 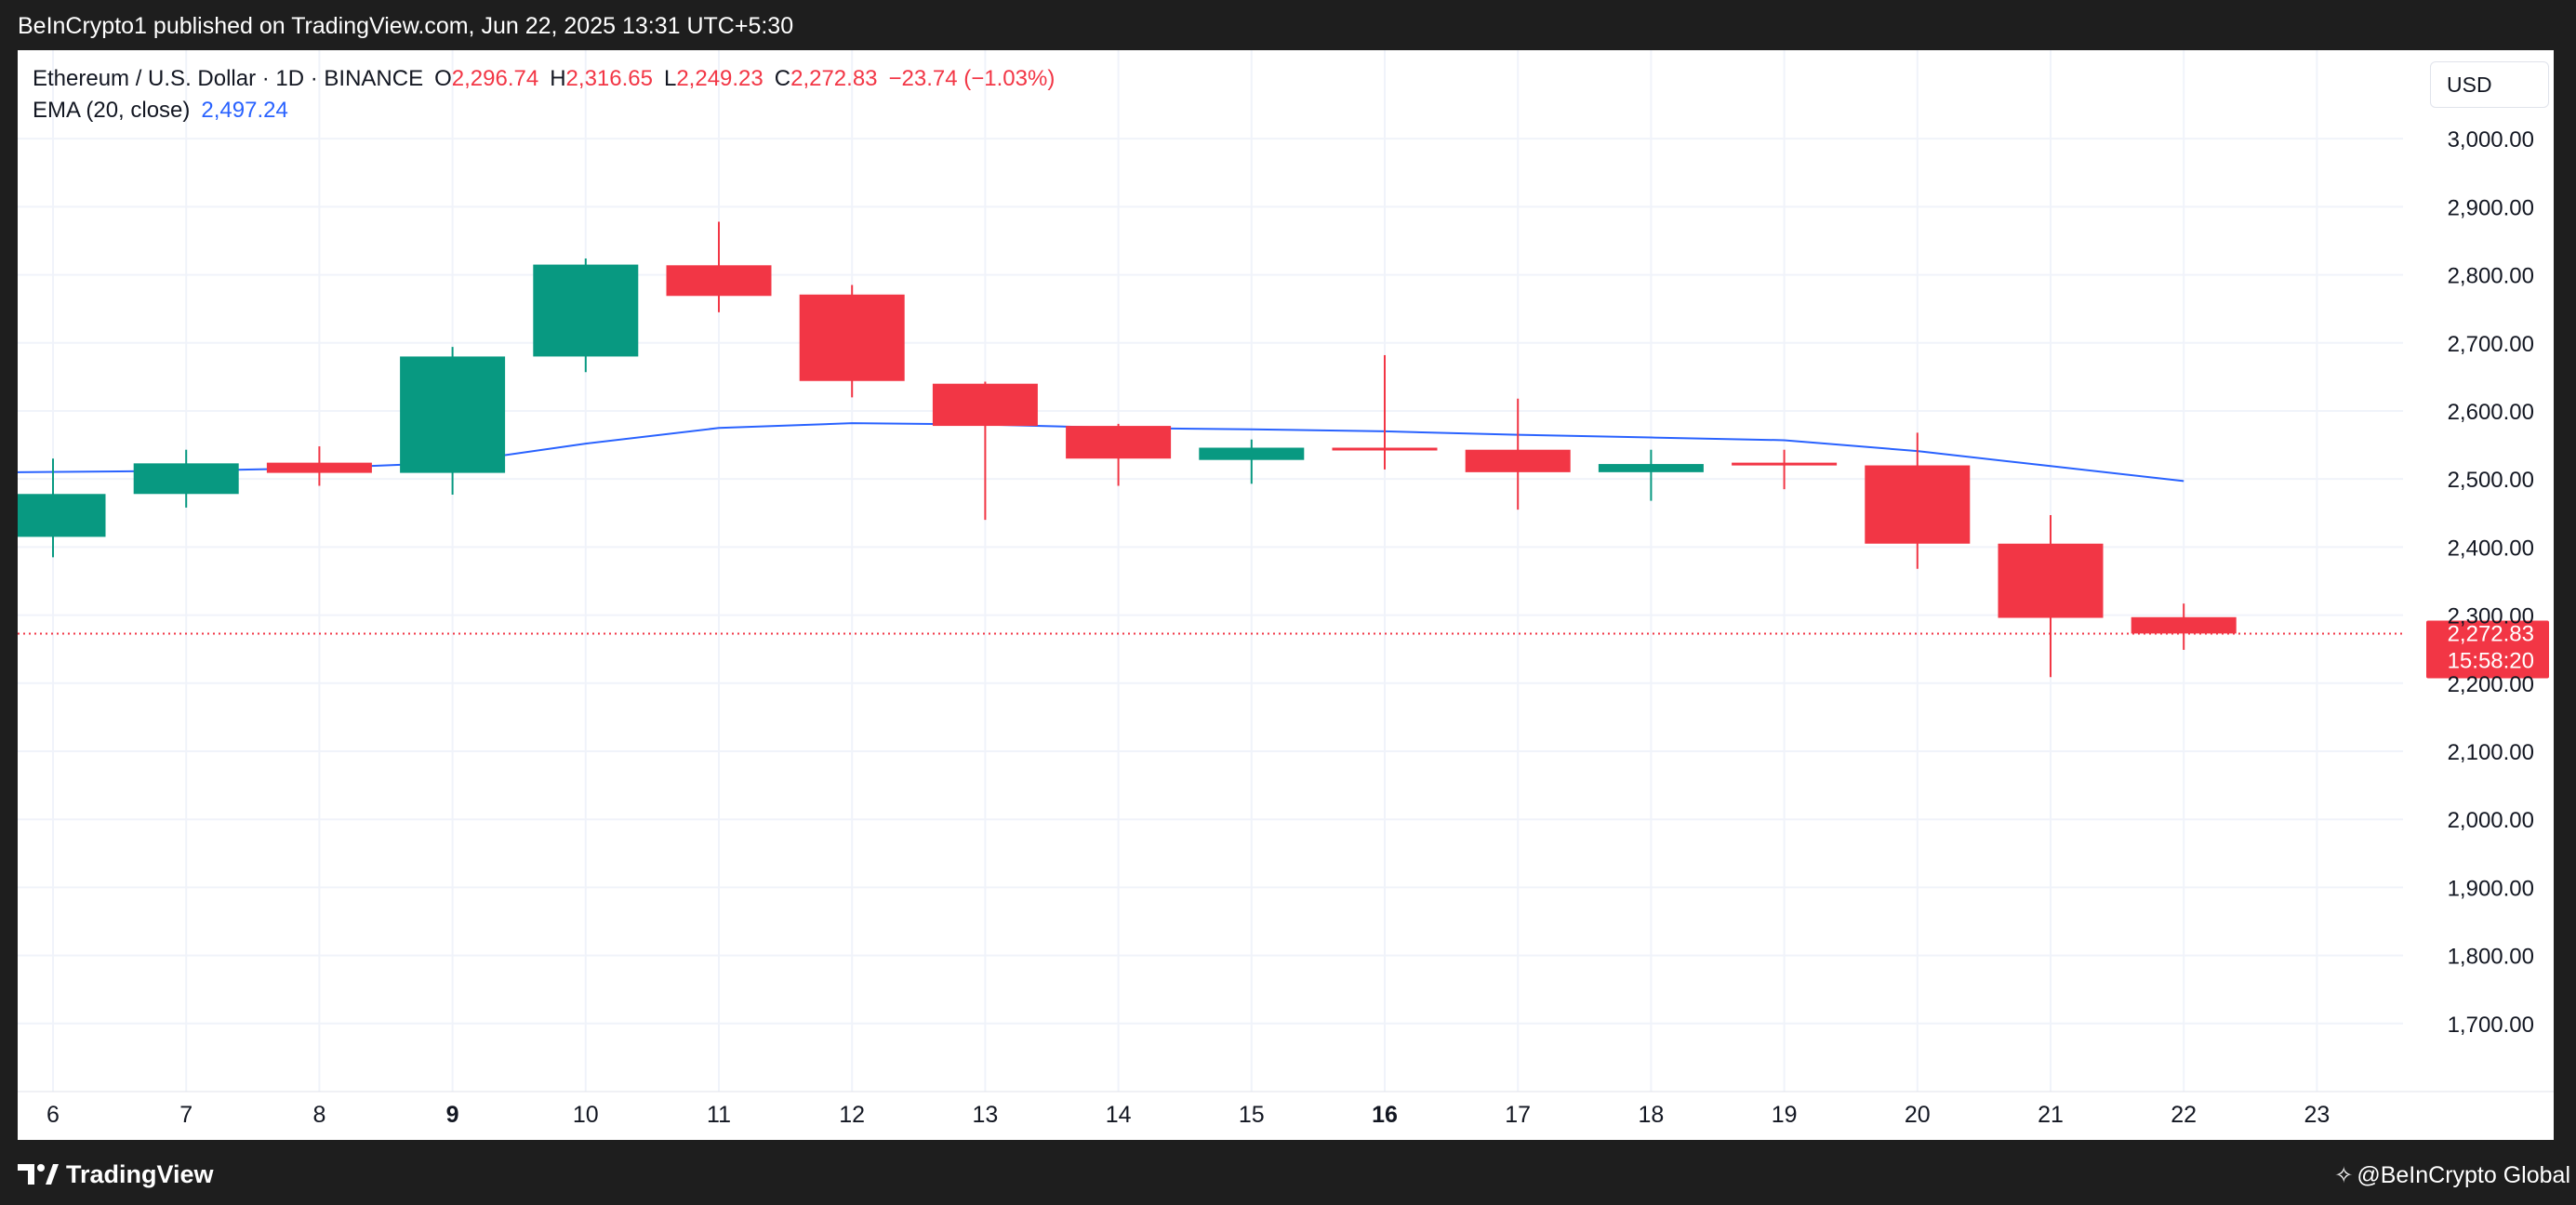 I want to click on x-tick-label: 22, so click(x=2184, y=1115).